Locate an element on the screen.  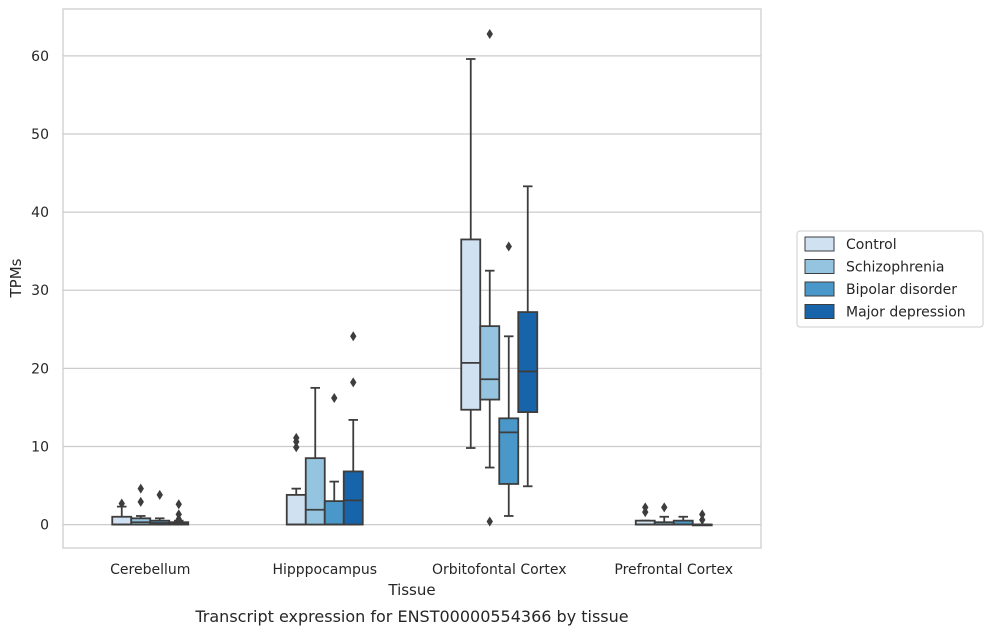
y-axis-label: TPMs is located at coordinates (16, 278).